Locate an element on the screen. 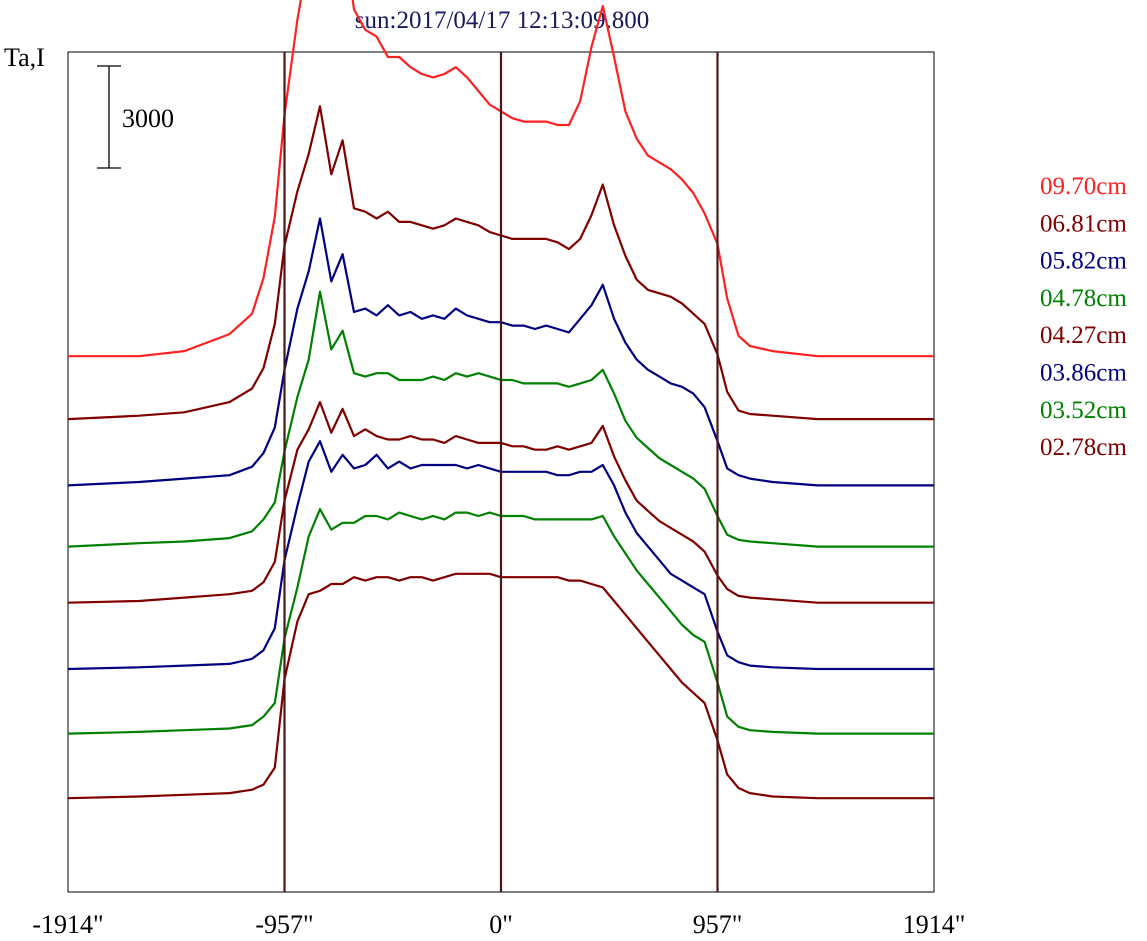 This screenshot has height=941, width=1147. legend-item-3: 04.78cm is located at coordinates (1083, 298).